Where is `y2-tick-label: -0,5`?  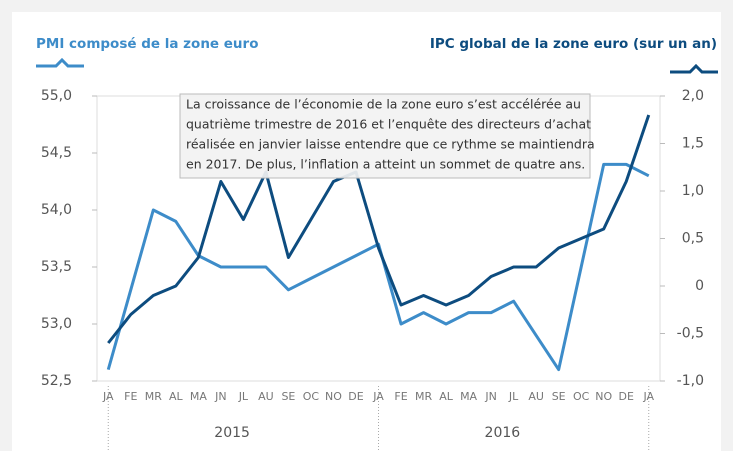
y2-tick-label: -0,5 is located at coordinates (690, 334).